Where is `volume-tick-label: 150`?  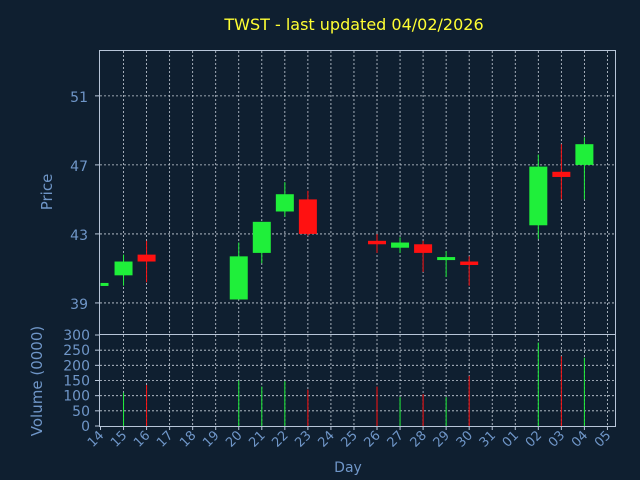
volume-tick-label: 150 is located at coordinates (76, 382).